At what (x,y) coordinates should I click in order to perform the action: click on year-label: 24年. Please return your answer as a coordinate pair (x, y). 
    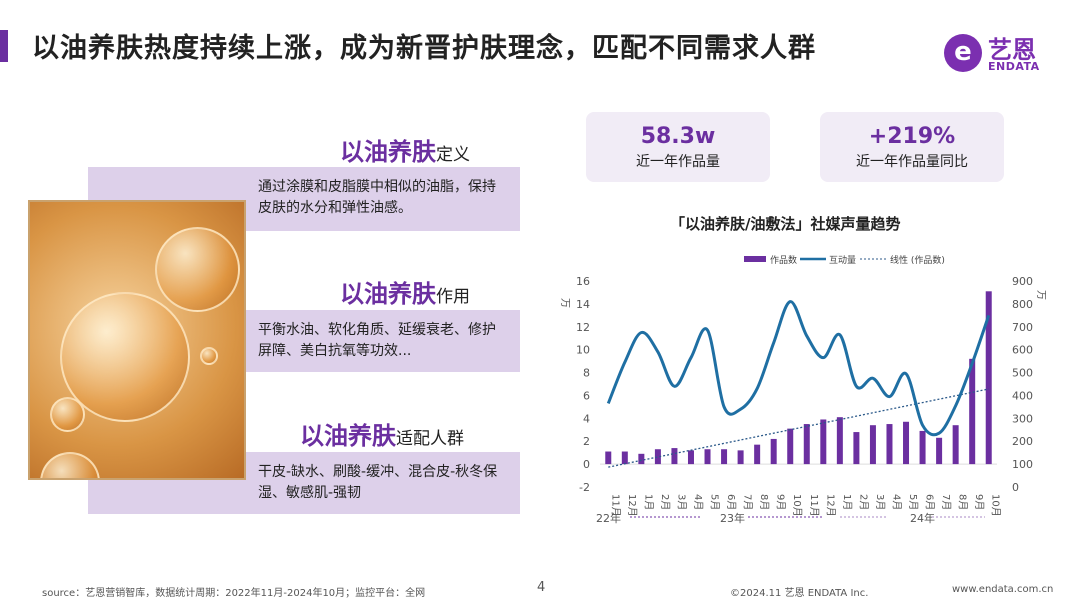
    Looking at the image, I should click on (922, 518).